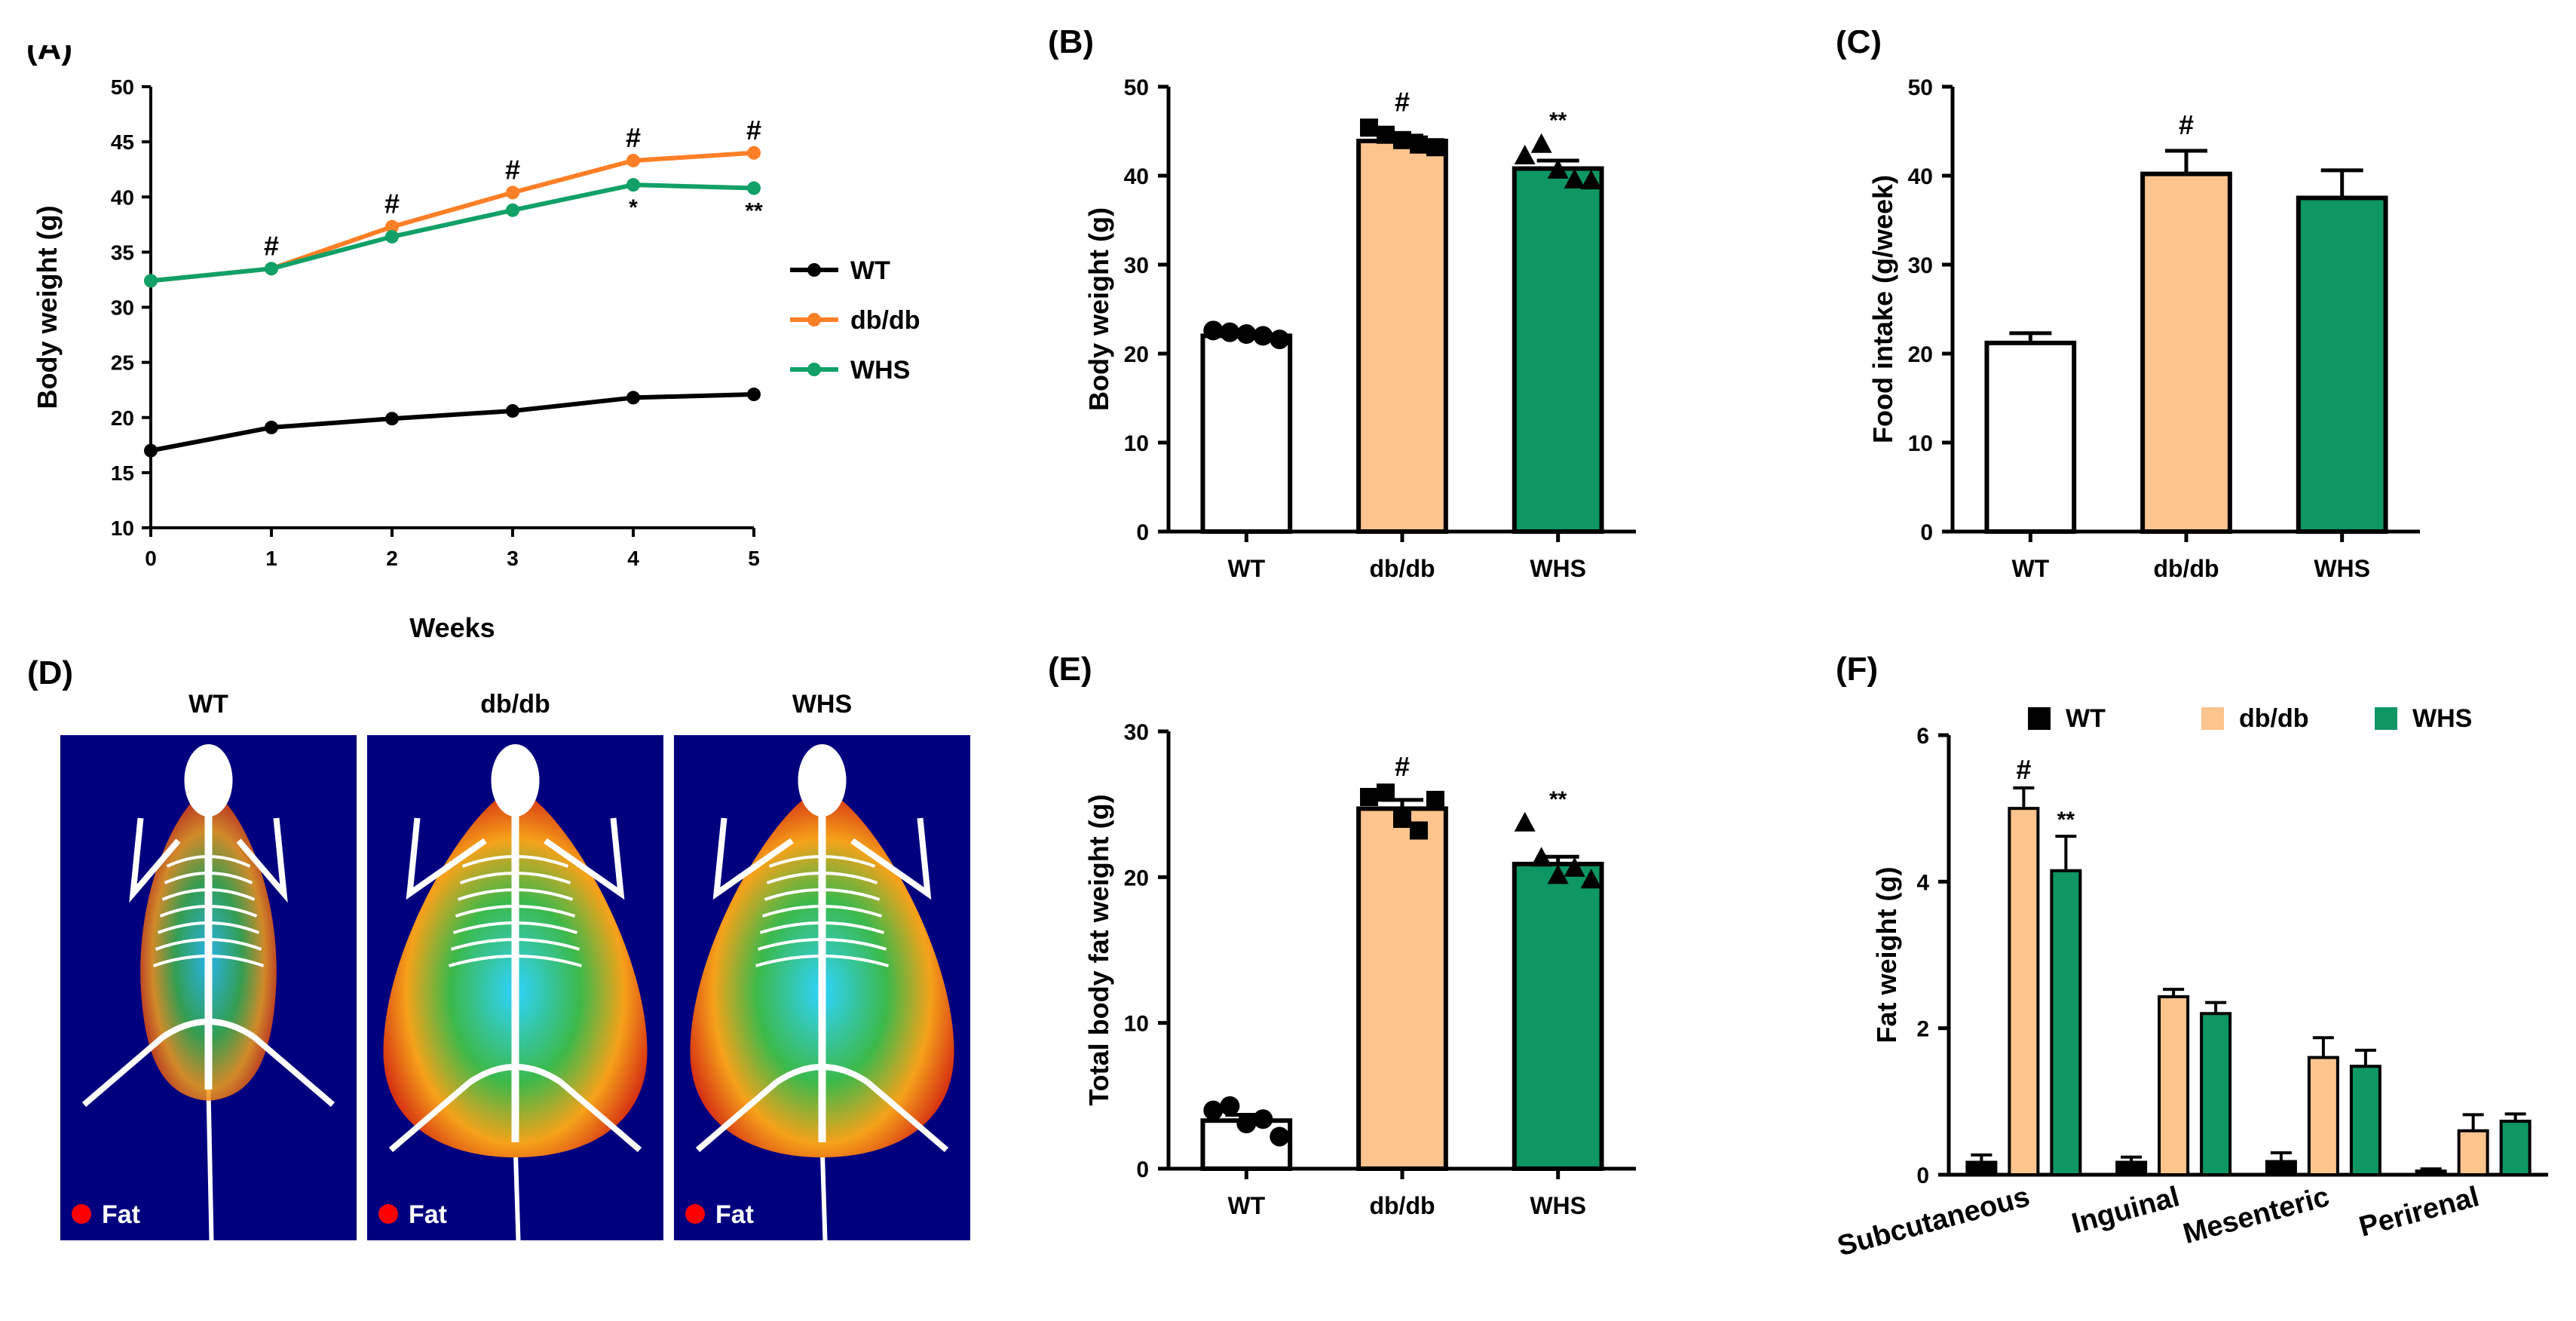 The width and height of the screenshot is (2576, 1321). Describe the element at coordinates (452, 422) in the screenshot. I see `series-line-WT` at that location.